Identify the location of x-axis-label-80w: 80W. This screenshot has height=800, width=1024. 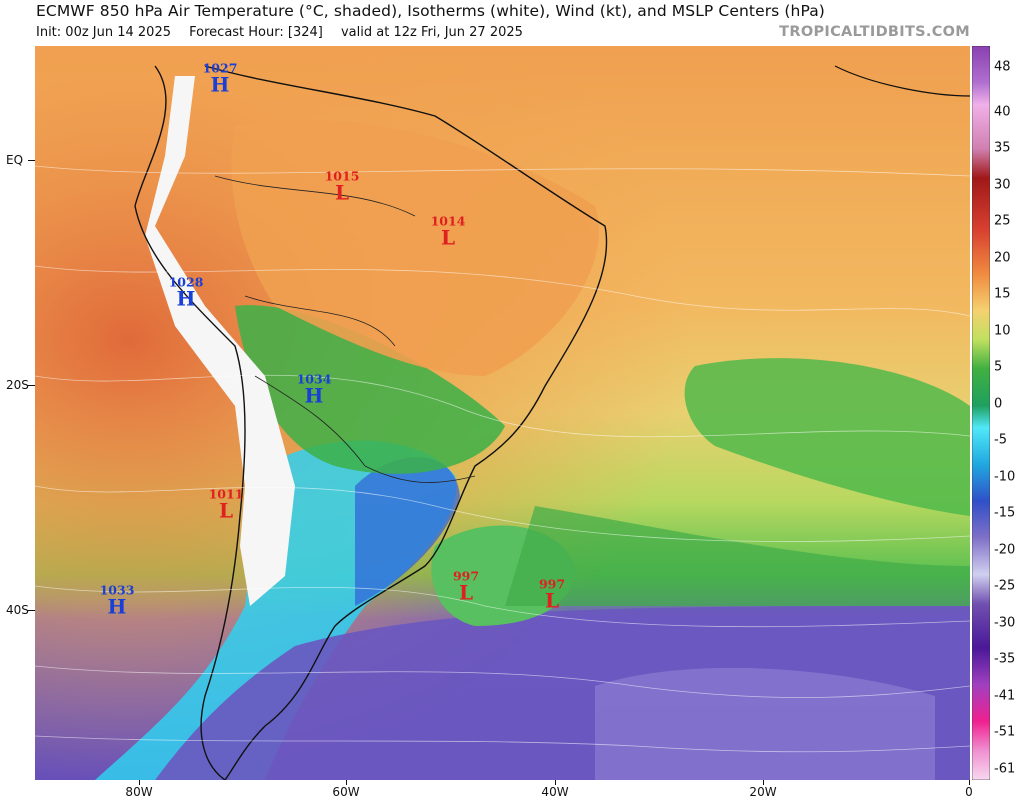
(139, 792).